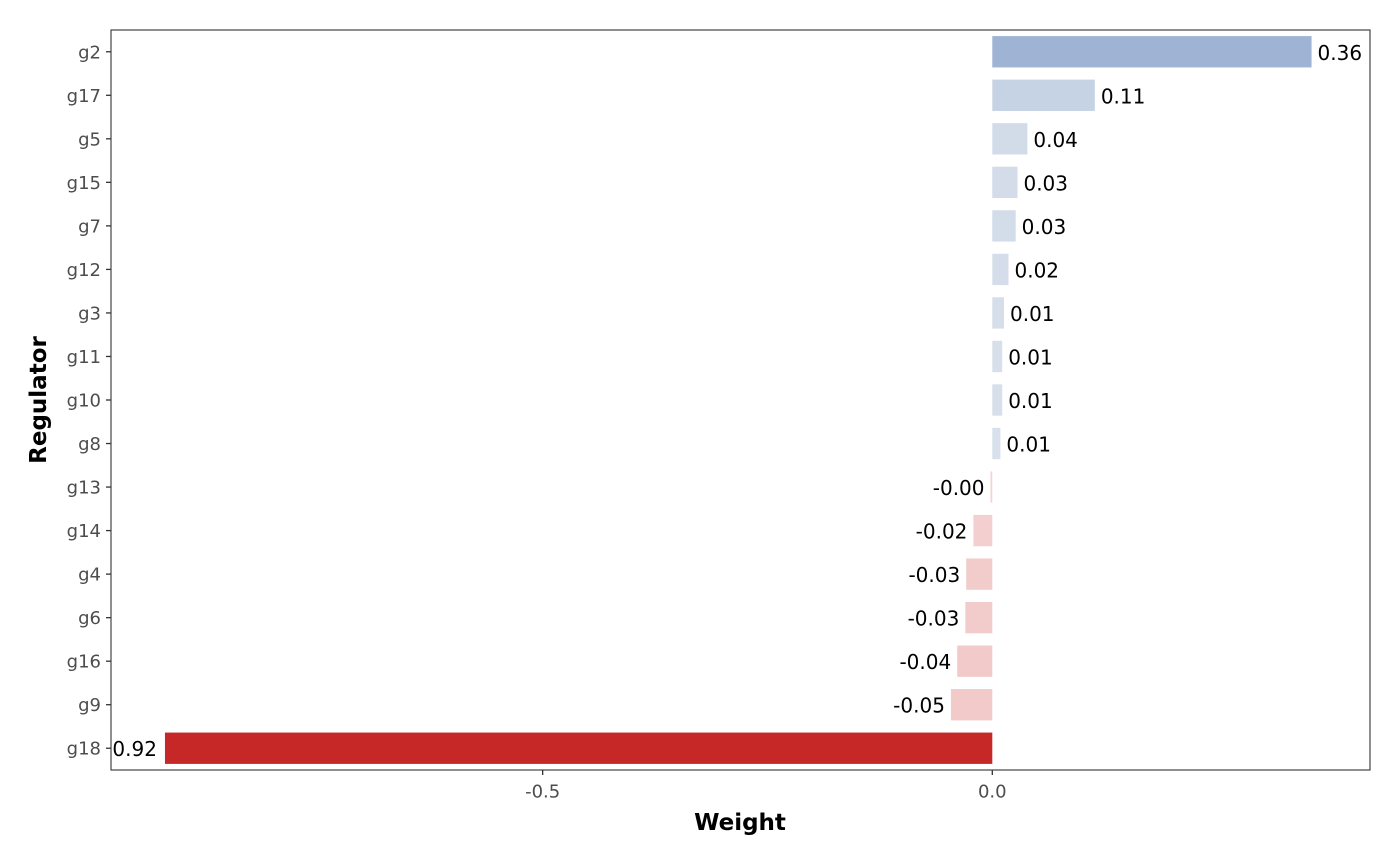 The image size is (1400, 866). Describe the element at coordinates (996, 443) in the screenshot. I see `bar-g8` at that location.